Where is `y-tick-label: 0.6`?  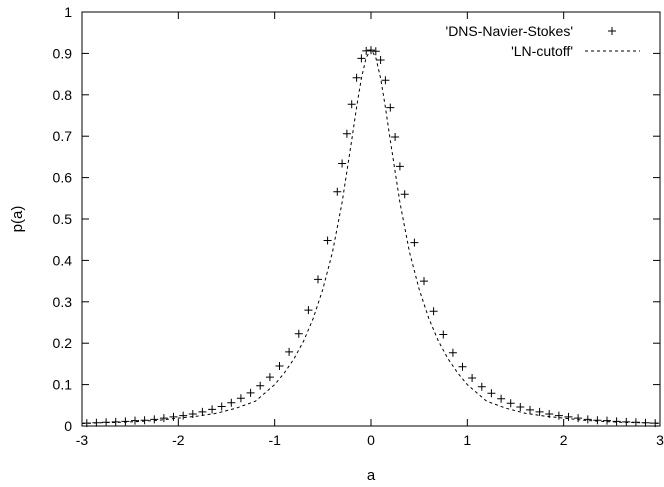 y-tick-label: 0.6 is located at coordinates (63, 178).